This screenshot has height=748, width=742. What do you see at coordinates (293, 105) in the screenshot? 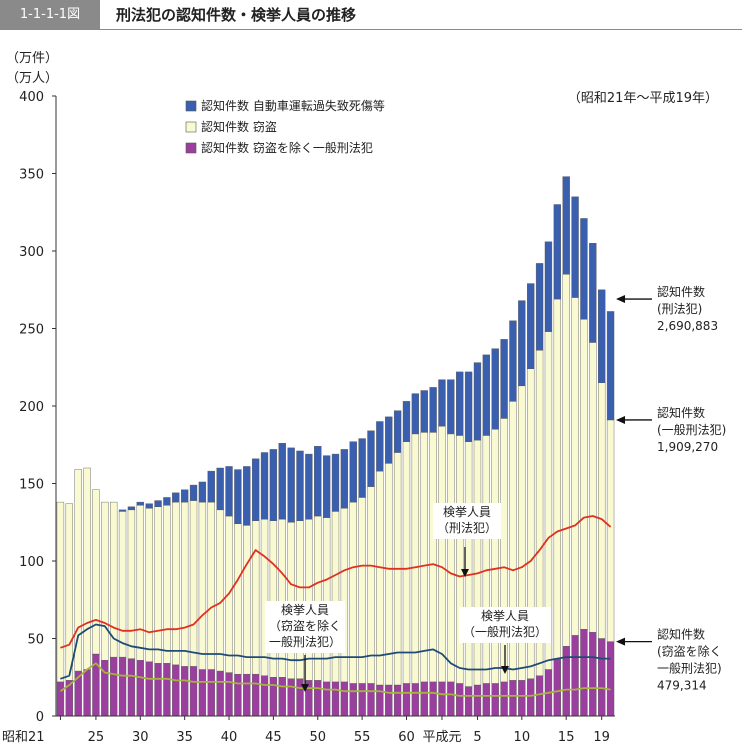
I see `legend-label: 認知件数 自動車運転過失致死傷等` at bounding box center [293, 105].